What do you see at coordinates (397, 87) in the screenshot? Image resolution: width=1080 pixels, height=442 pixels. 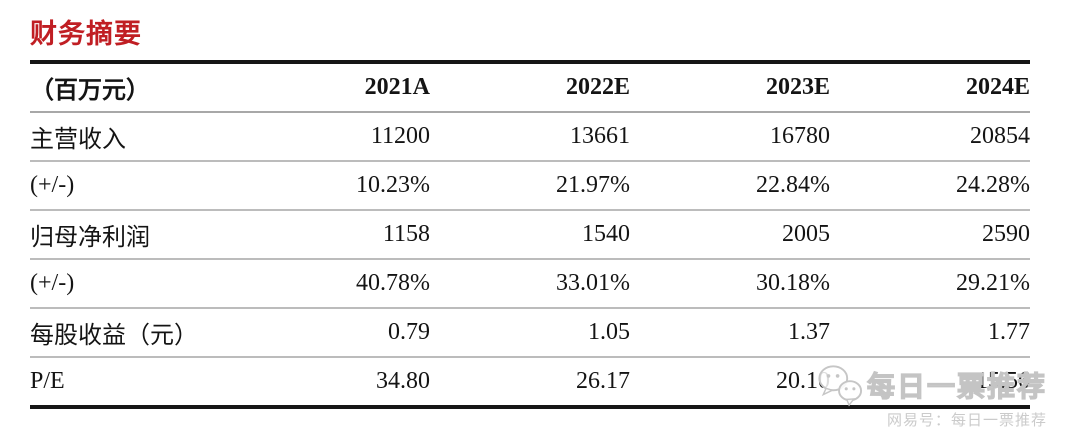 I see `column-header-2021a: 2021A` at bounding box center [397, 87].